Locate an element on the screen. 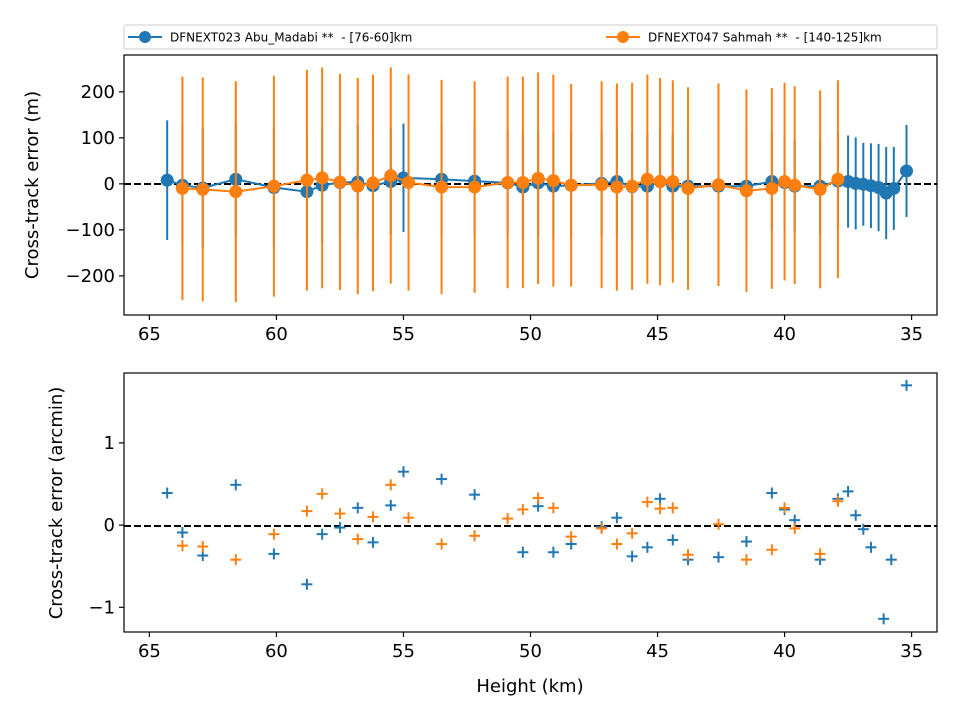  top-x-tick-label: 50 is located at coordinates (530, 334).